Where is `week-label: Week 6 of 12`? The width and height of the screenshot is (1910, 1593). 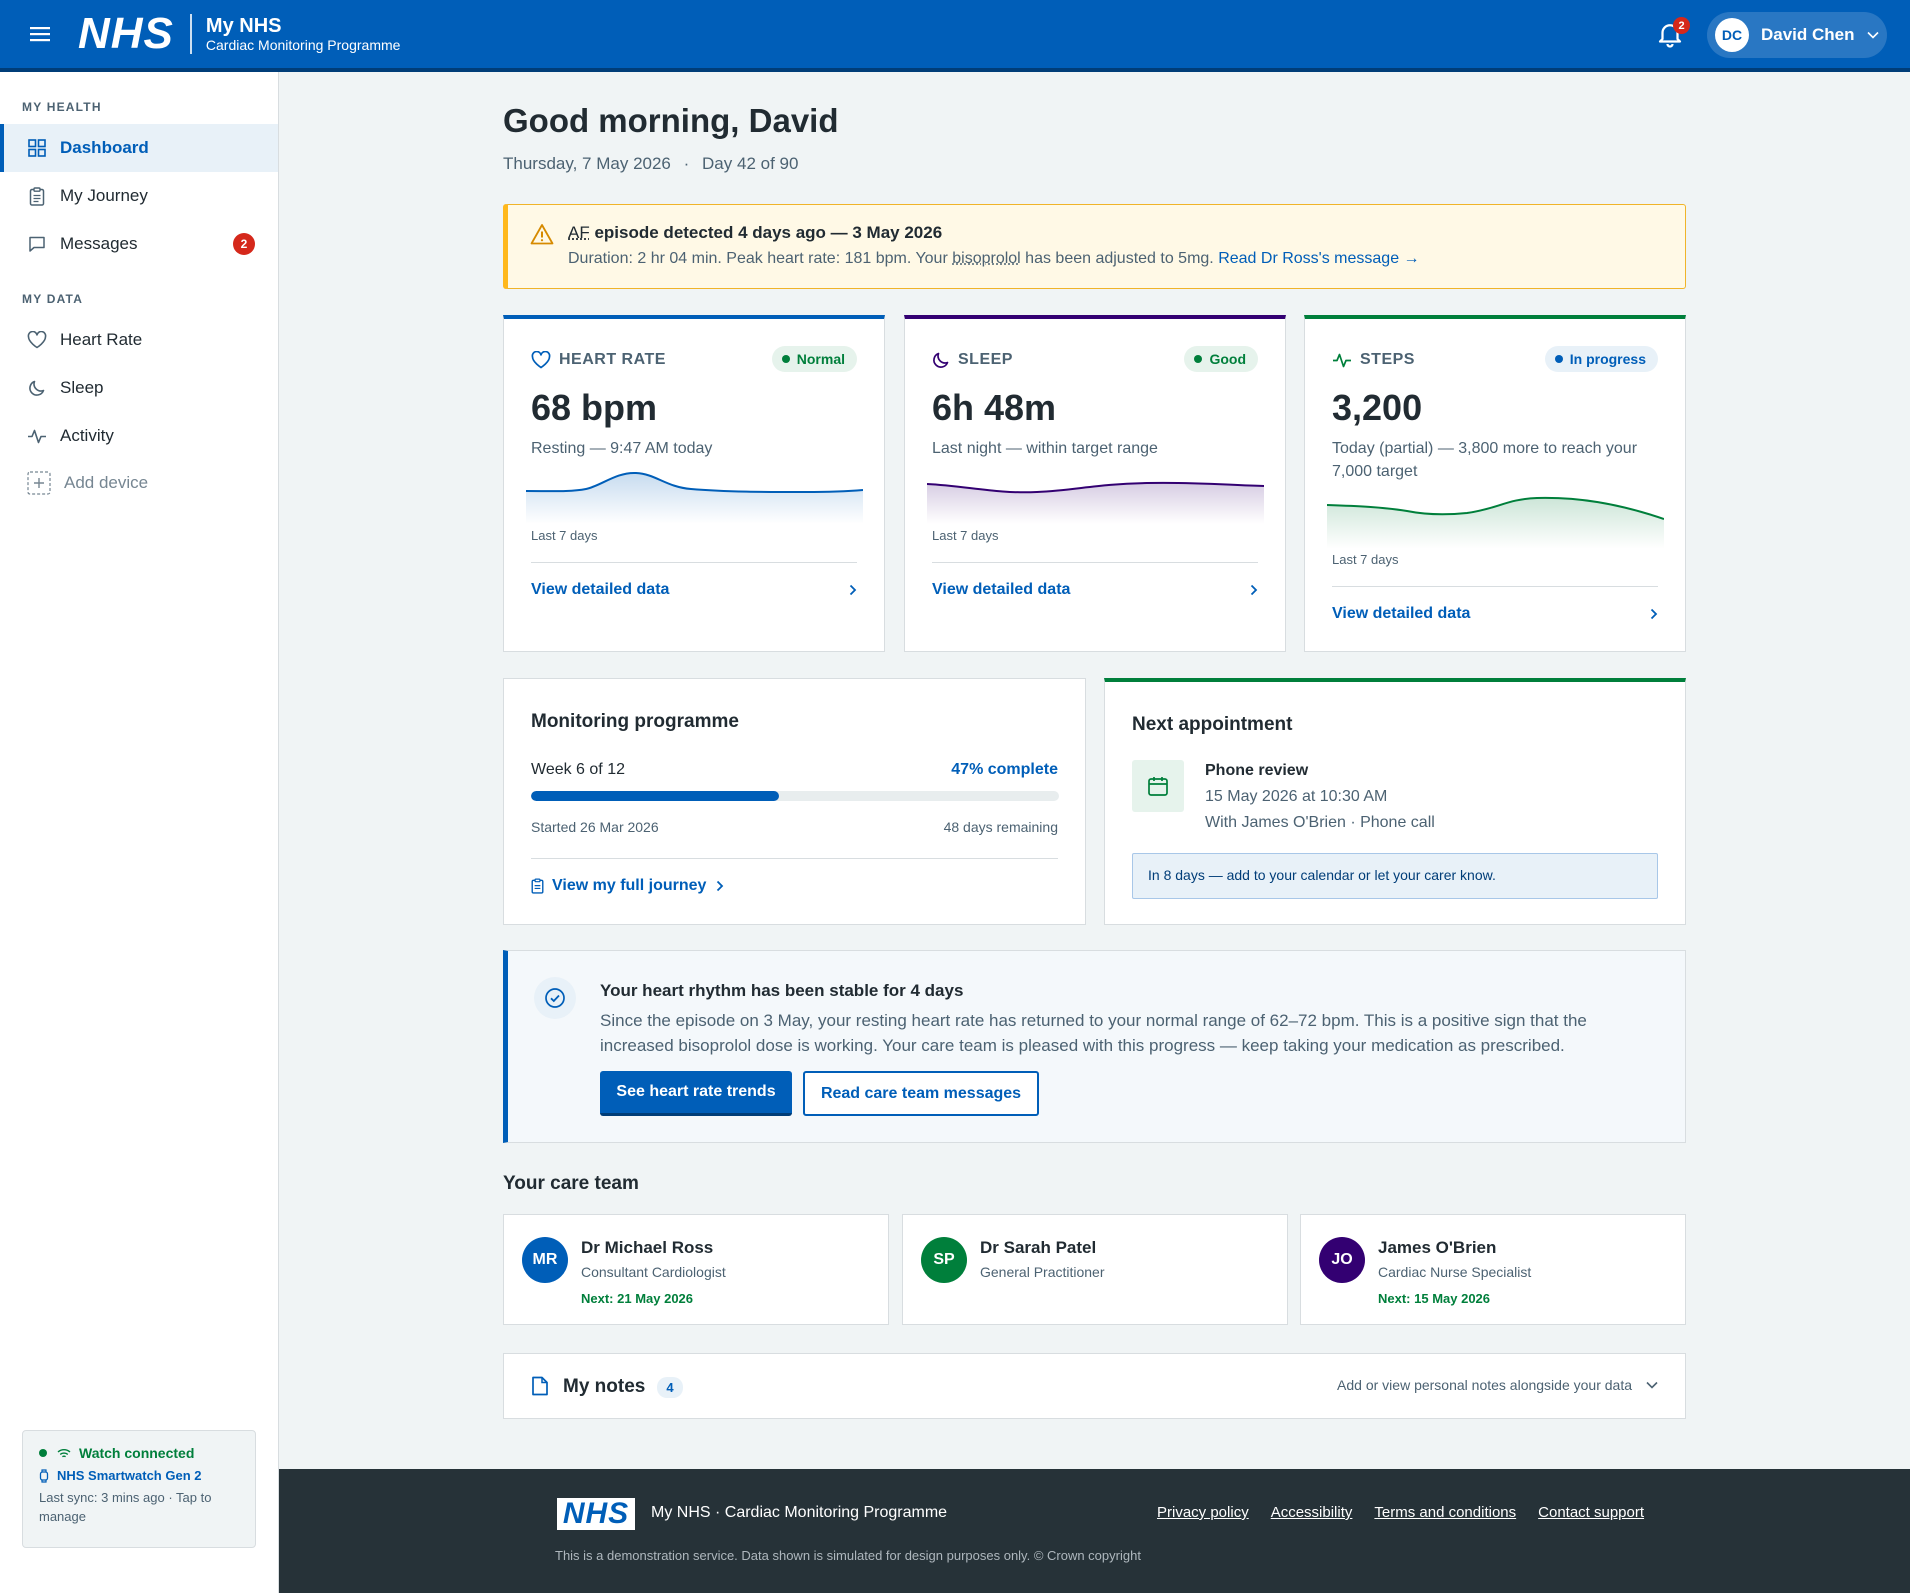
week-label: Week 6 of 12 is located at coordinates (578, 769).